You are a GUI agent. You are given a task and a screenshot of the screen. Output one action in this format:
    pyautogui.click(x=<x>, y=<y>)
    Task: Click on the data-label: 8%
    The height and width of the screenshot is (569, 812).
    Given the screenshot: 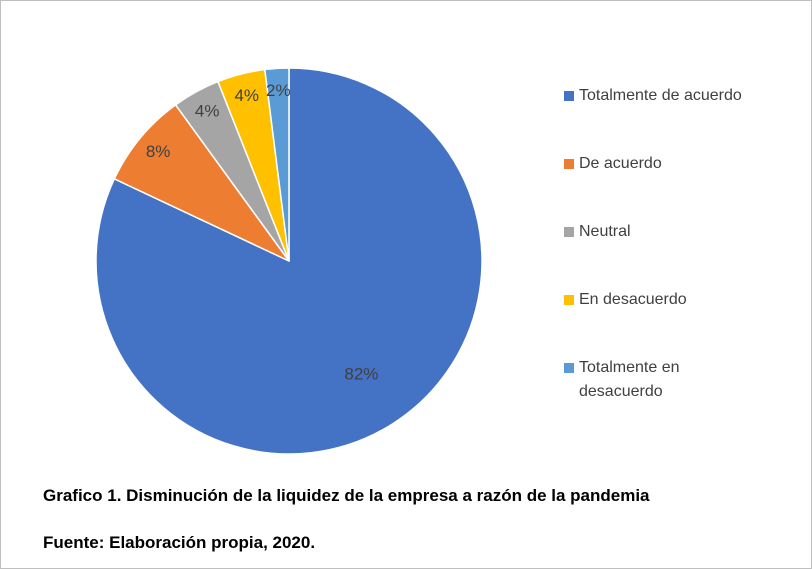 What is the action you would take?
    pyautogui.click(x=158, y=151)
    